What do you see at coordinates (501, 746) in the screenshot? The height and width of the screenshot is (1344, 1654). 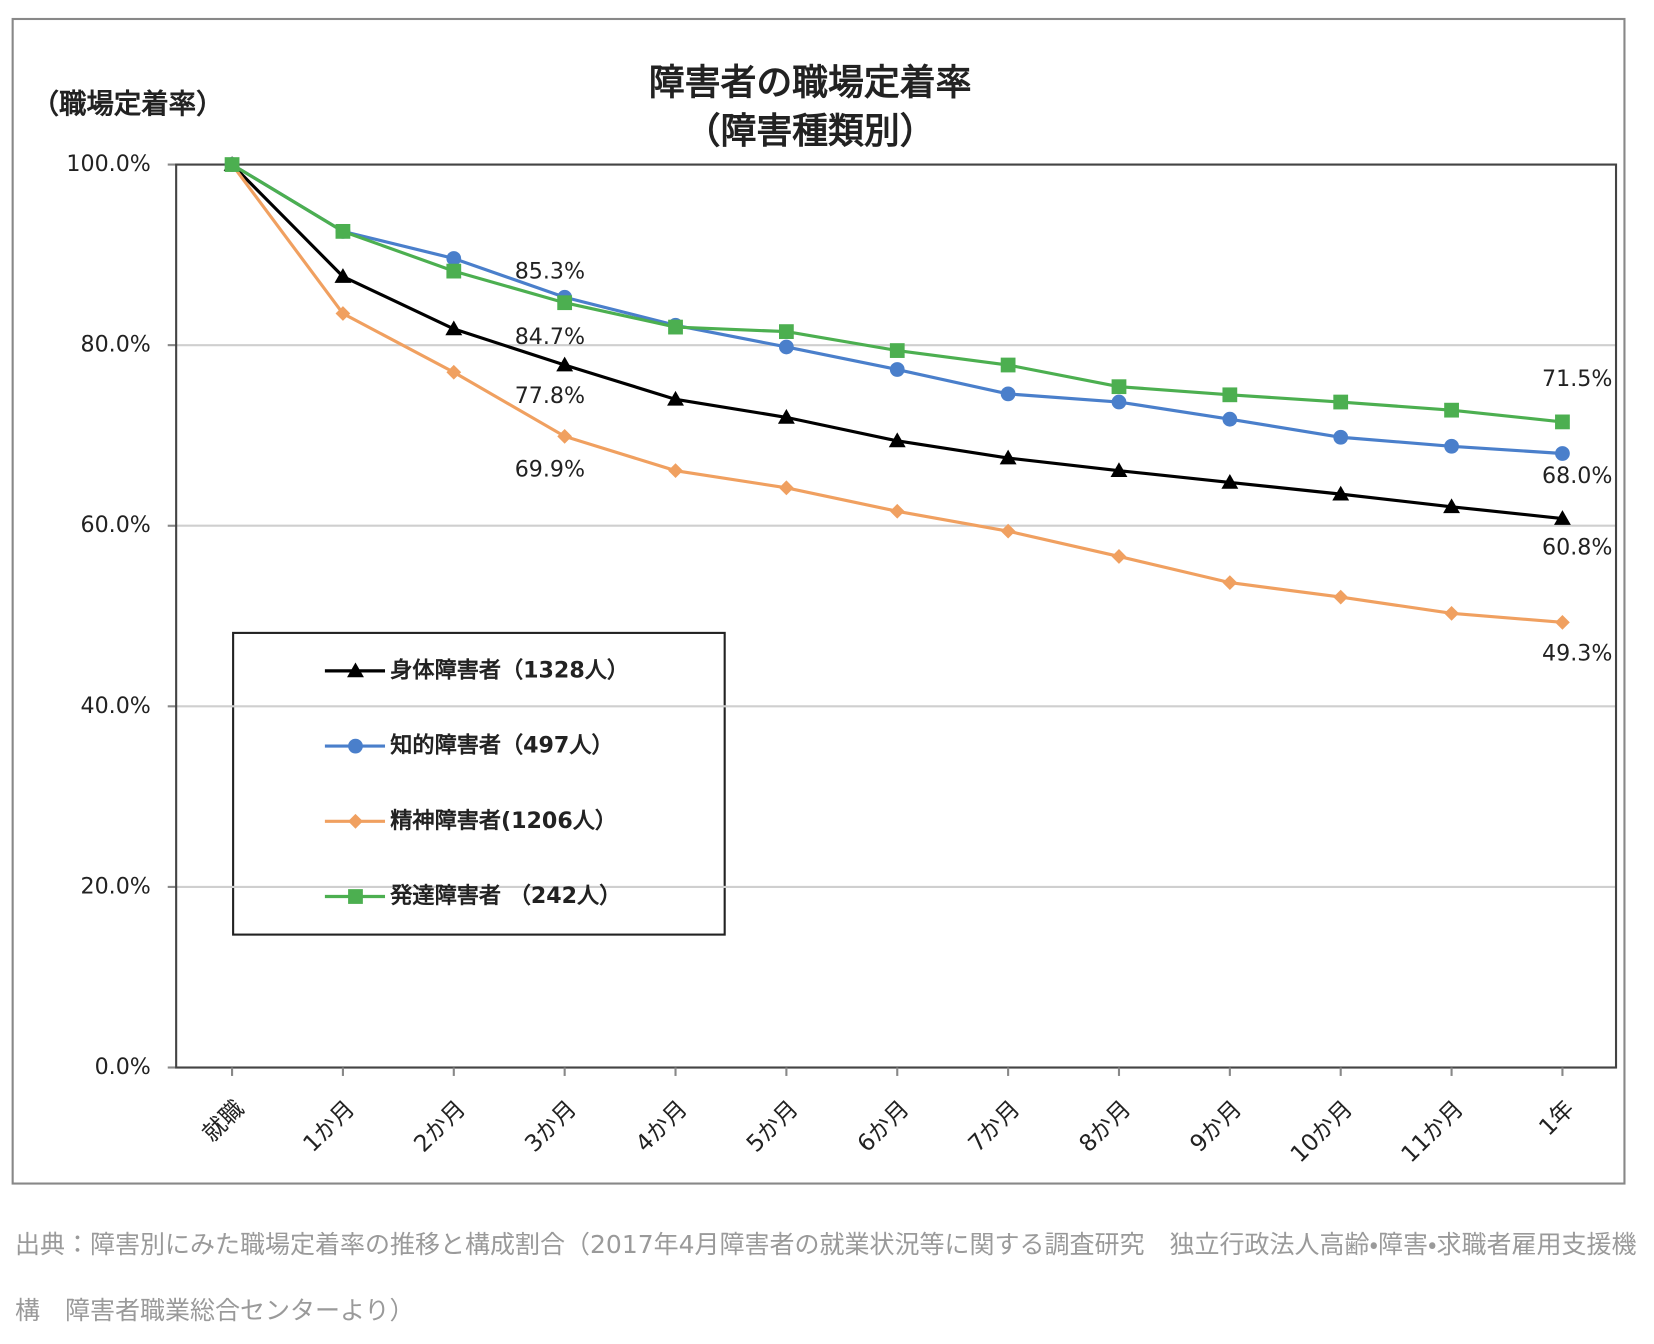 I see `legend-label: 知的障害者（497人）` at bounding box center [501, 746].